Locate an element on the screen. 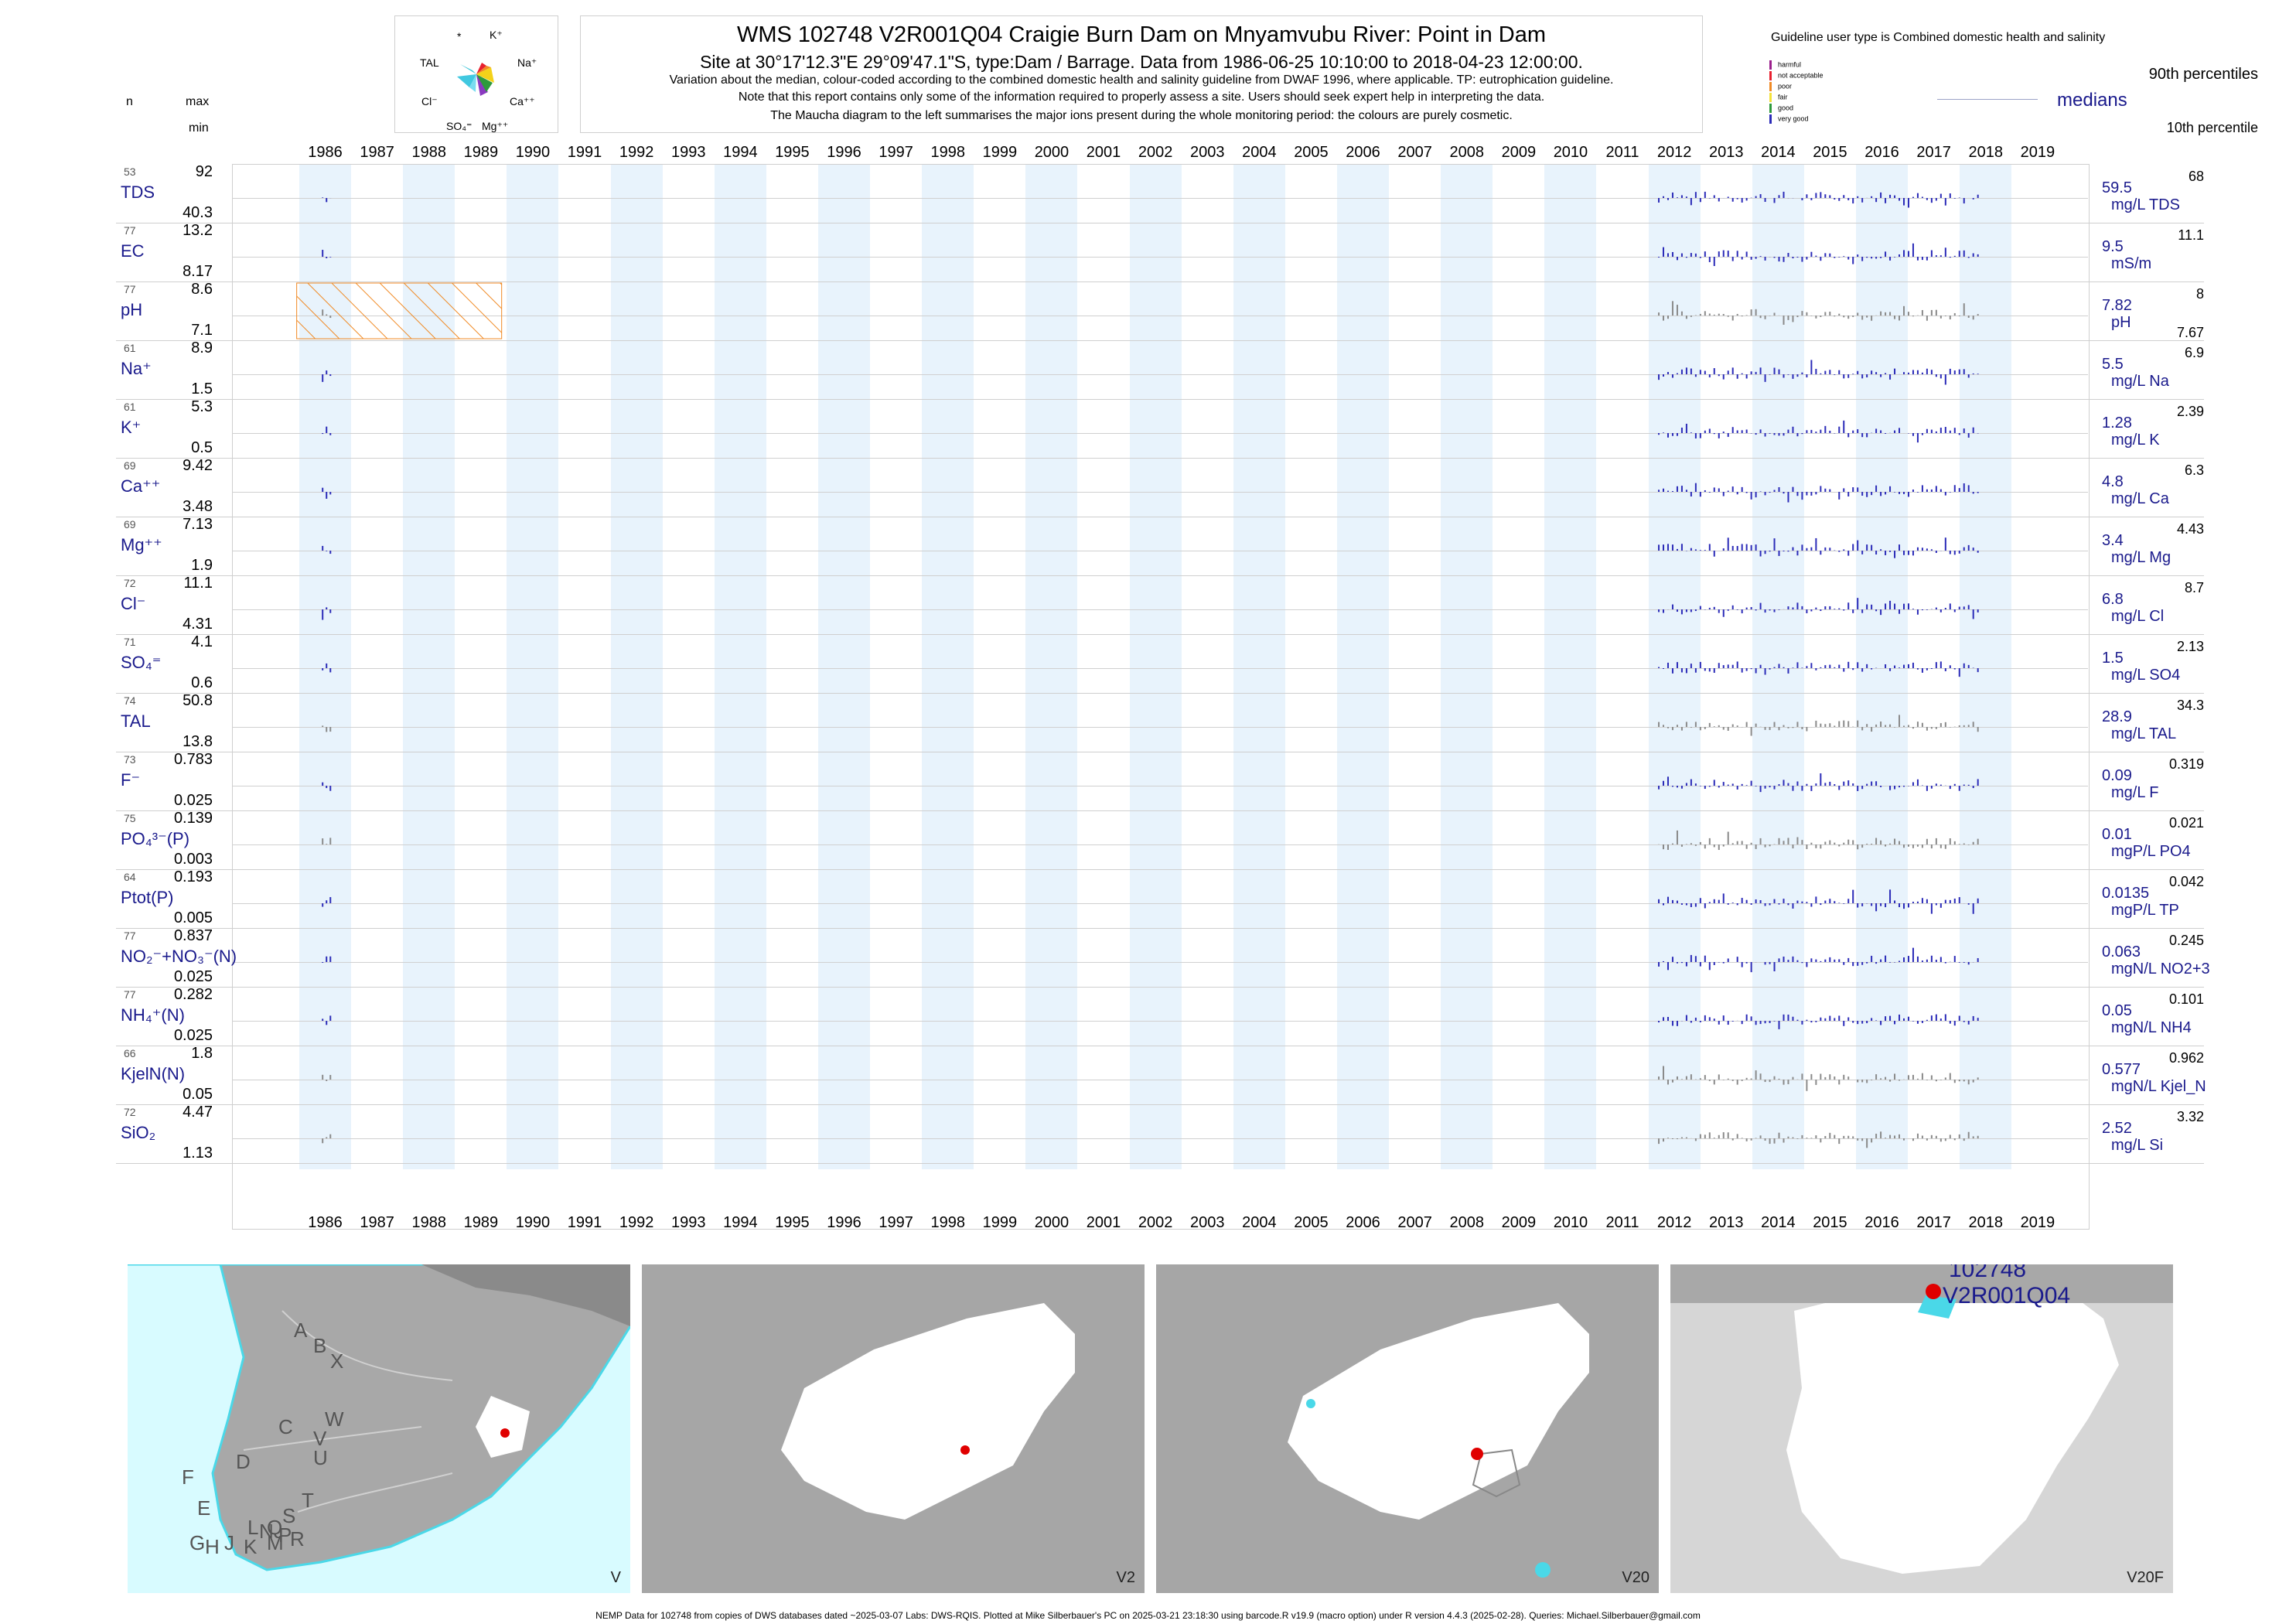 The image size is (2296, 1624). param-max: 11.1 is located at coordinates (198, 583).